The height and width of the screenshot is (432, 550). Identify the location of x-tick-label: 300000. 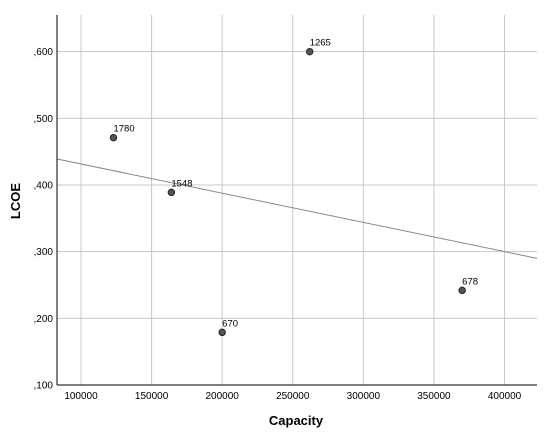
(364, 396).